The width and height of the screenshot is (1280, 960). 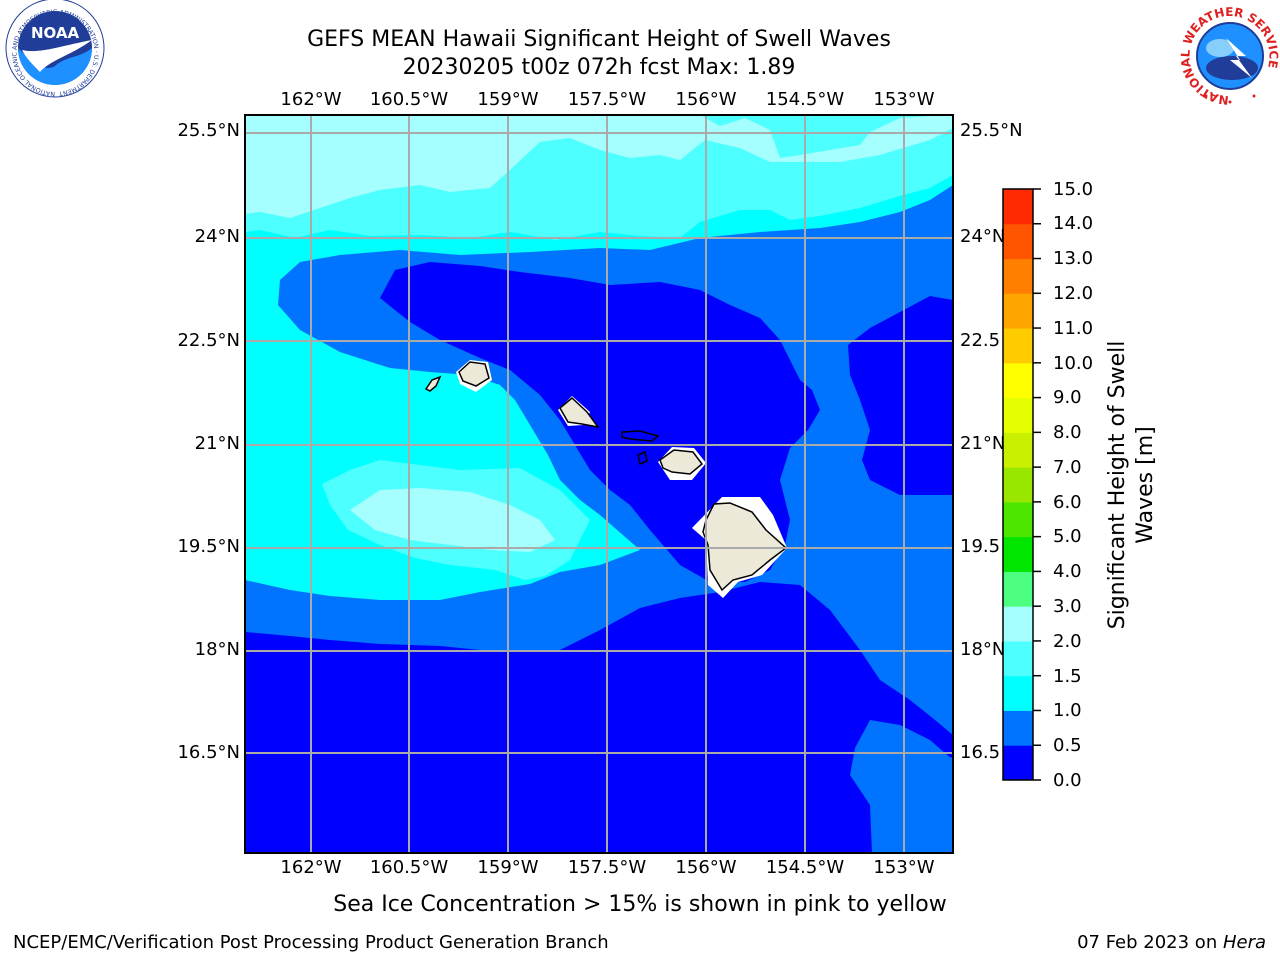 What do you see at coordinates (1067, 606) in the screenshot?
I see `colorbar-tick-label: 3.0` at bounding box center [1067, 606].